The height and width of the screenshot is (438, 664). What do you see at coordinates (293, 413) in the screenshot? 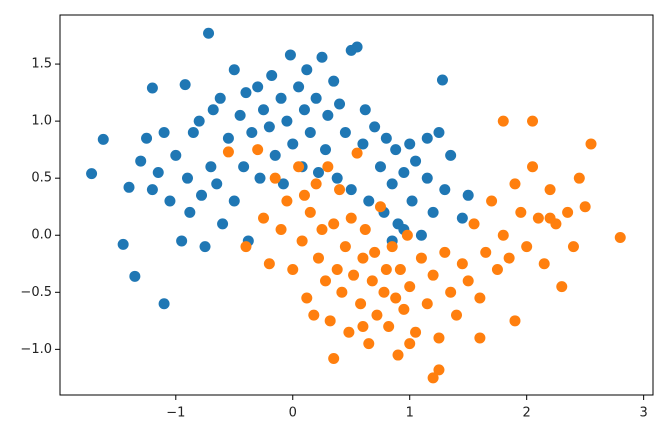
I see `x-tick-label: 0` at bounding box center [293, 413].